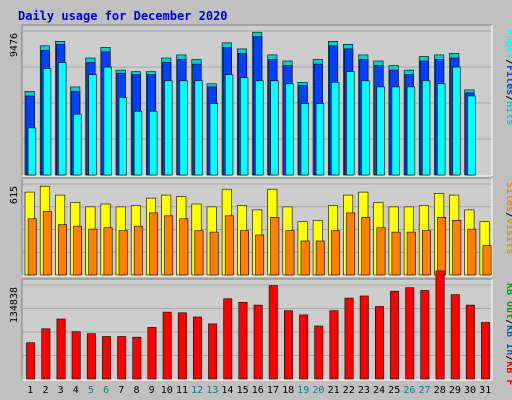  Describe the element at coordinates (243, 390) in the screenshot. I see `x-tick-label: 15` at that location.